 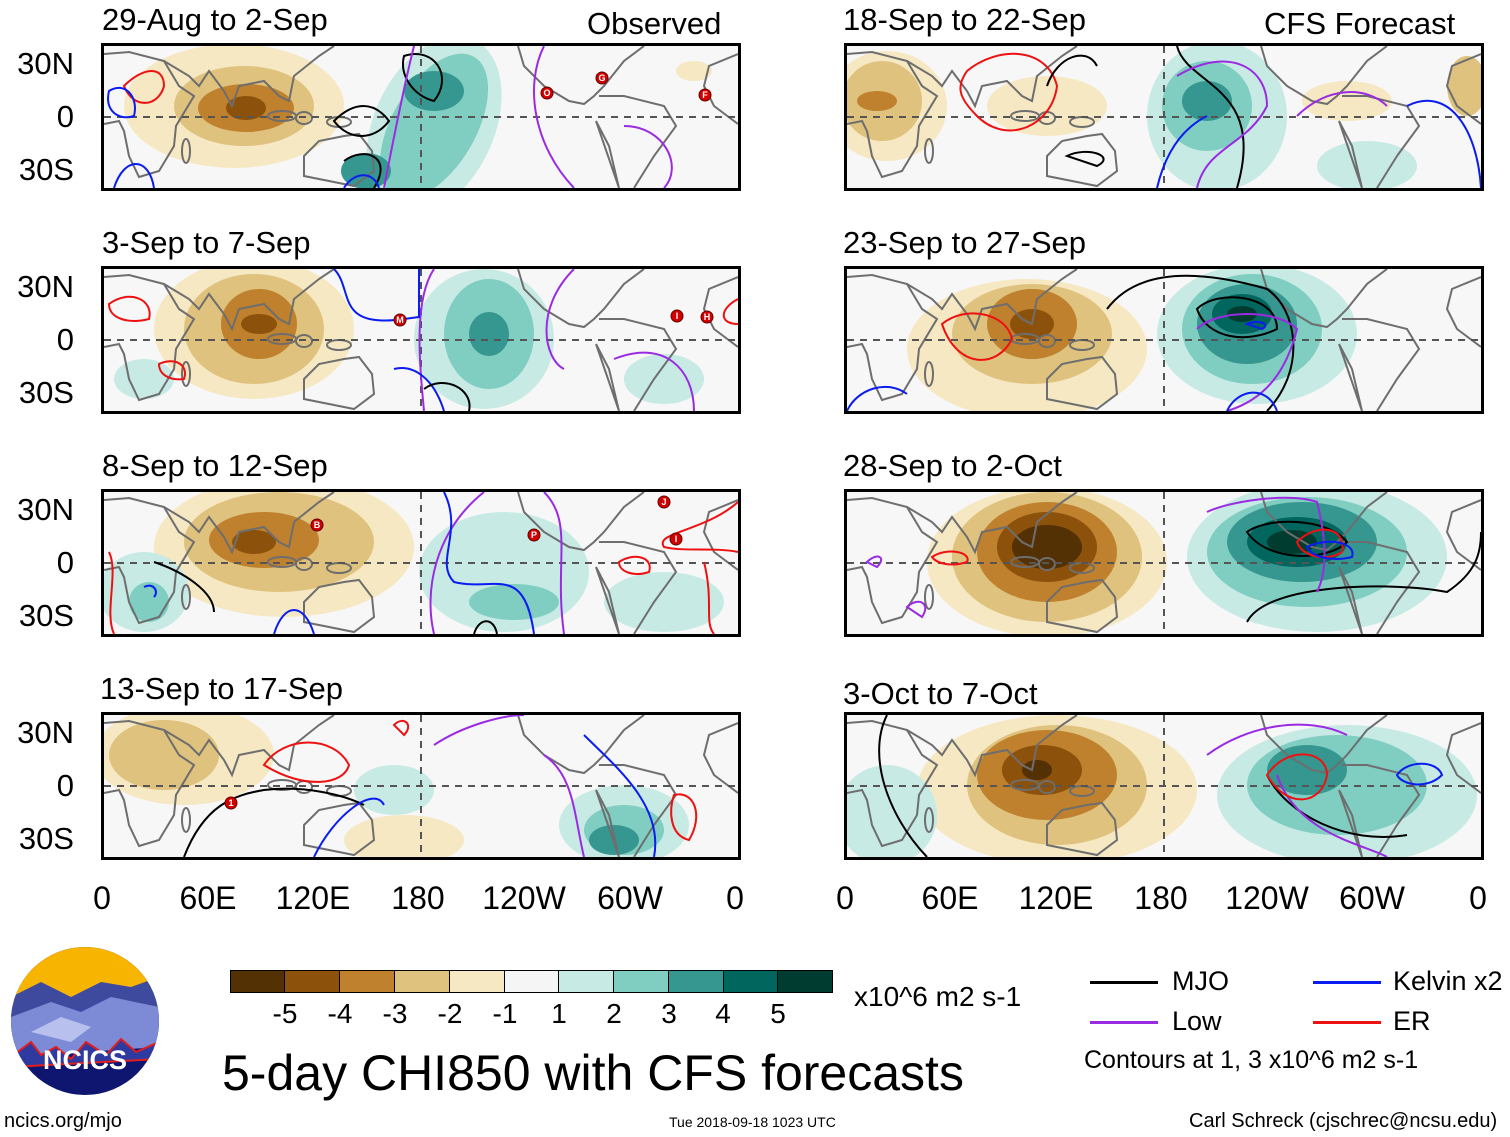 I want to click on ncics-logo: NCICS, so click(x=85, y=1021).